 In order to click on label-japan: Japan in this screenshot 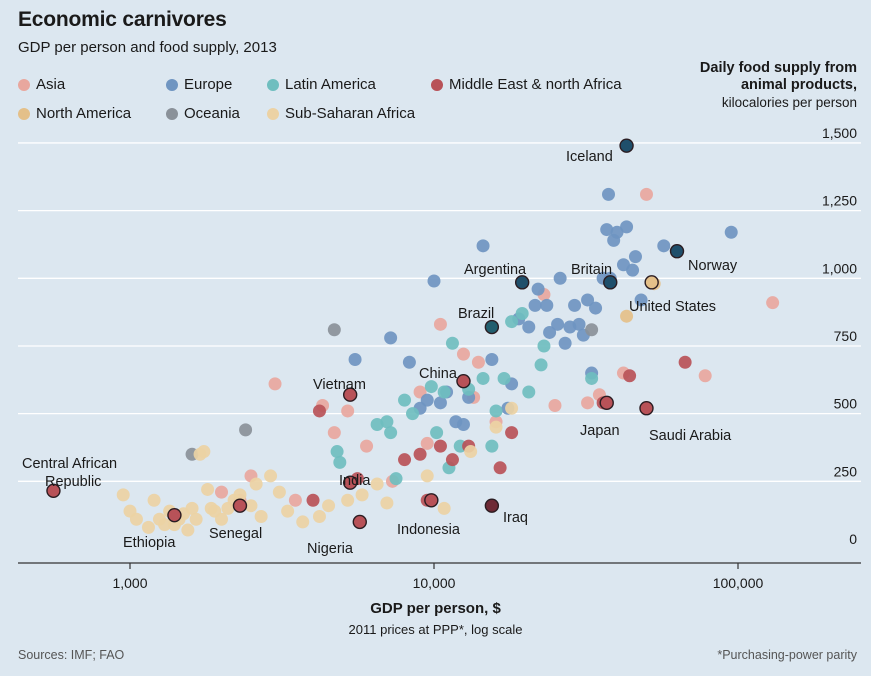, I will do `click(600, 431)`.